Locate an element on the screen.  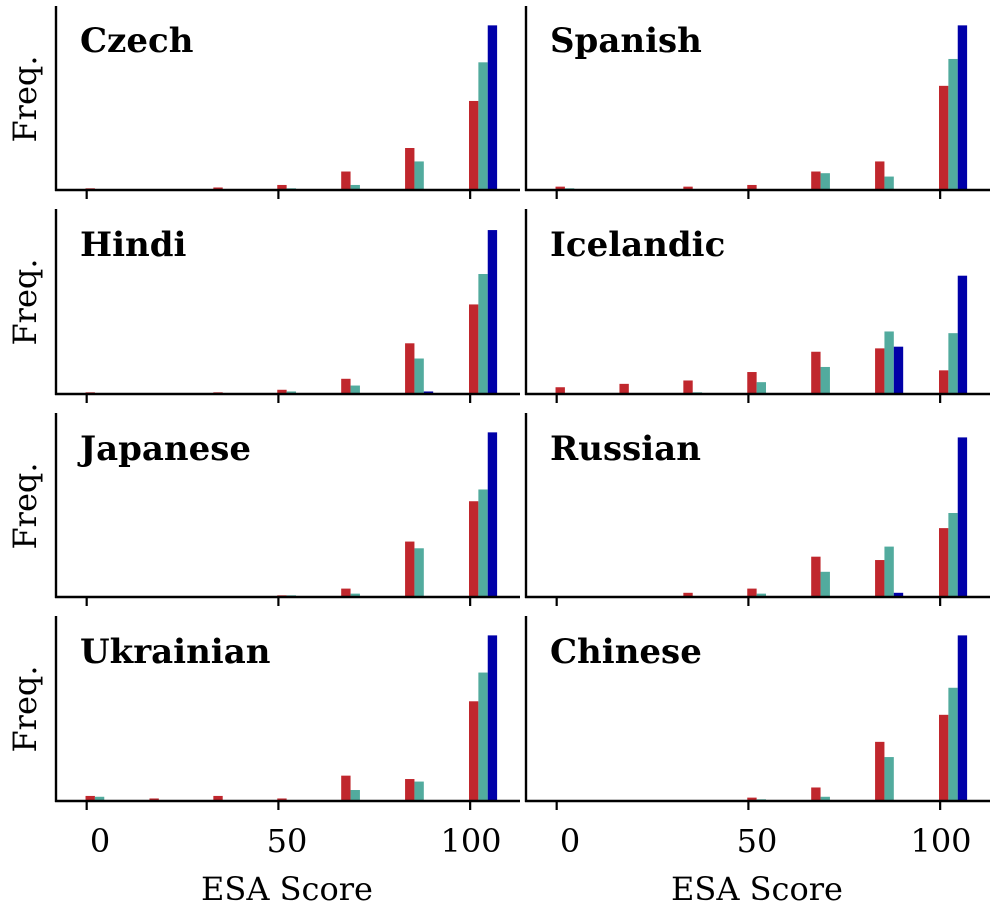
y-axis-label-row-1: Freq. is located at coordinates (25, 98).